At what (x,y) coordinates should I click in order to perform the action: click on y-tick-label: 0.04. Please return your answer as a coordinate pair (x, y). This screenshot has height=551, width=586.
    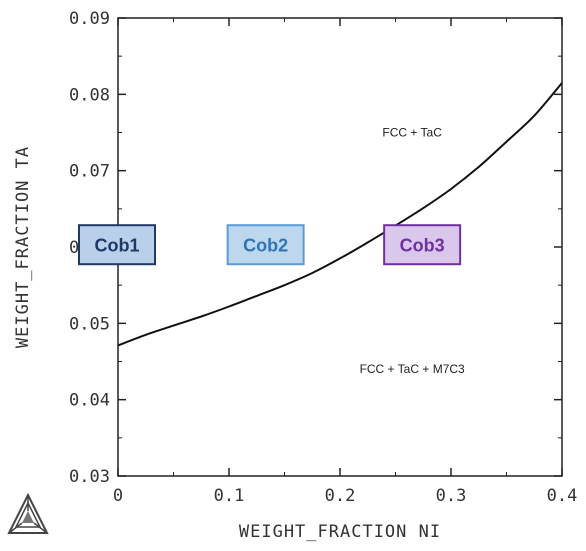
    Looking at the image, I should click on (89, 401).